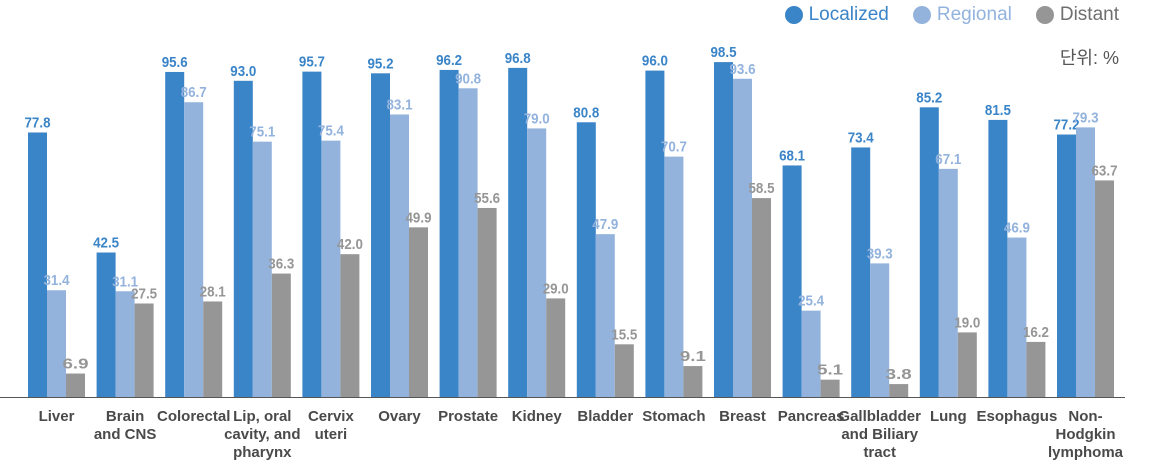  I want to click on data-label-distant: 49.9, so click(419, 217).